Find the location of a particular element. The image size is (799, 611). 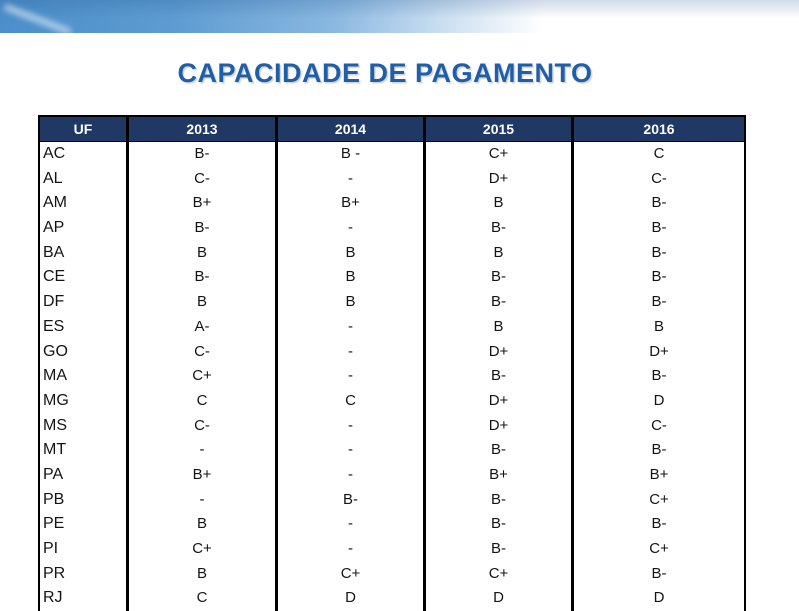

uf-cell: PI is located at coordinates (83, 549).